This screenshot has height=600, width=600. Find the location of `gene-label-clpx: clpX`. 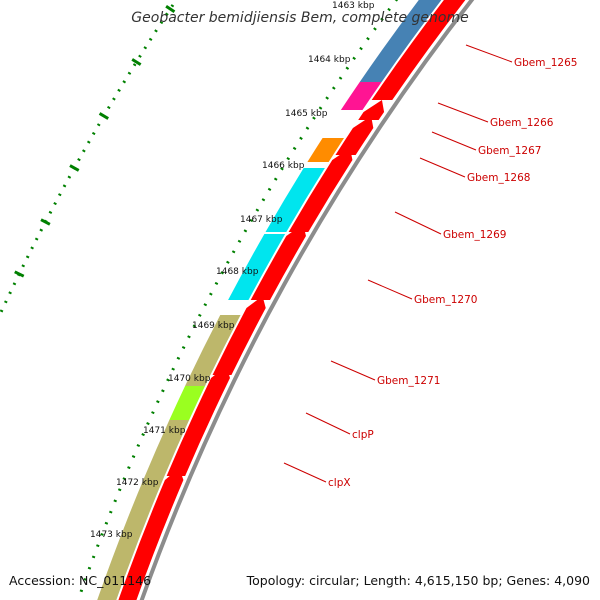

gene-label-clpx: clpX is located at coordinates (339, 483).